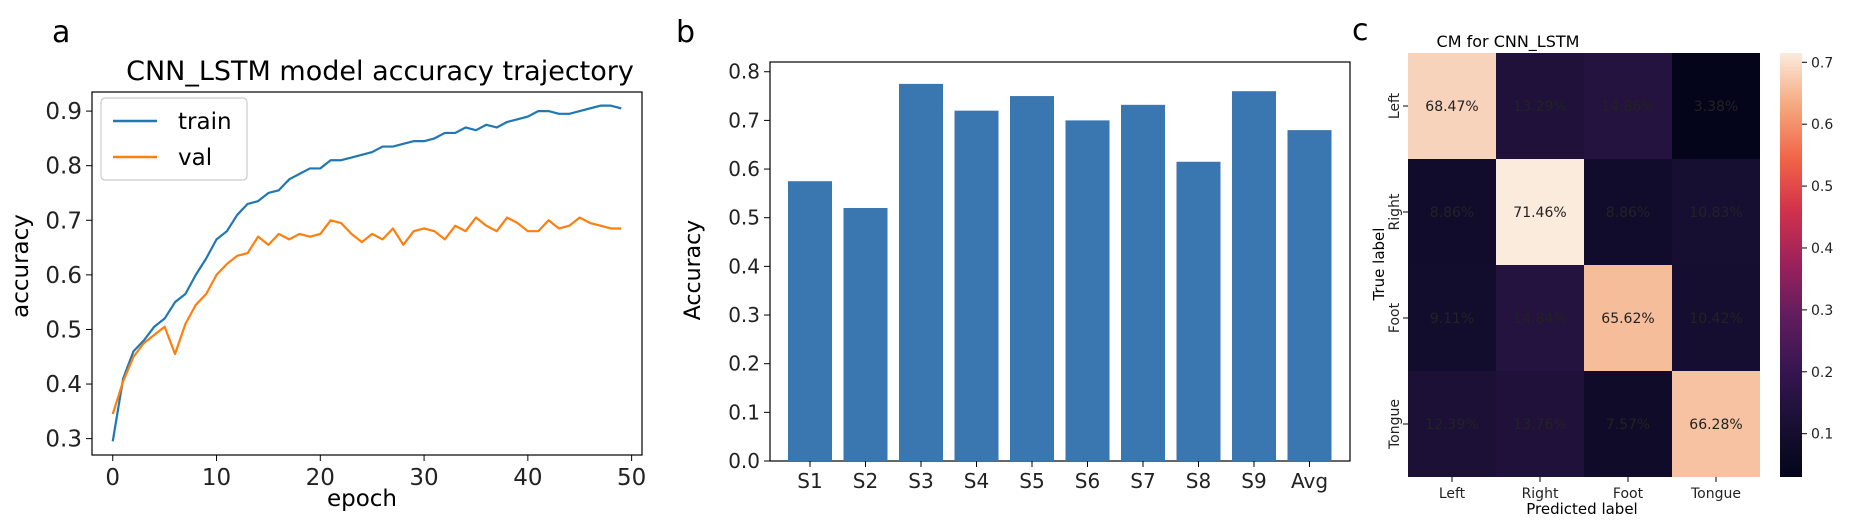 The width and height of the screenshot is (1860, 530). Describe the element at coordinates (1508, 42) in the screenshot. I see `heatmap-title: CM for CNN_LSTM` at that location.